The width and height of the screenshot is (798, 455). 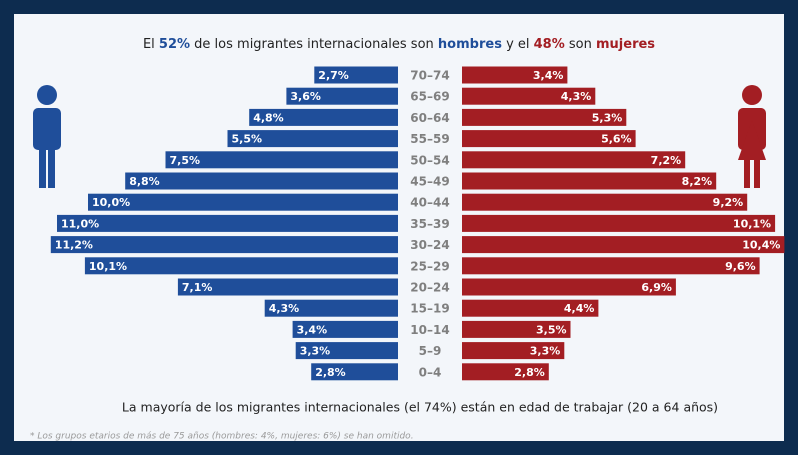 What do you see at coordinates (429, 288) in the screenshot?
I see `age-label: 20–24` at bounding box center [429, 288].